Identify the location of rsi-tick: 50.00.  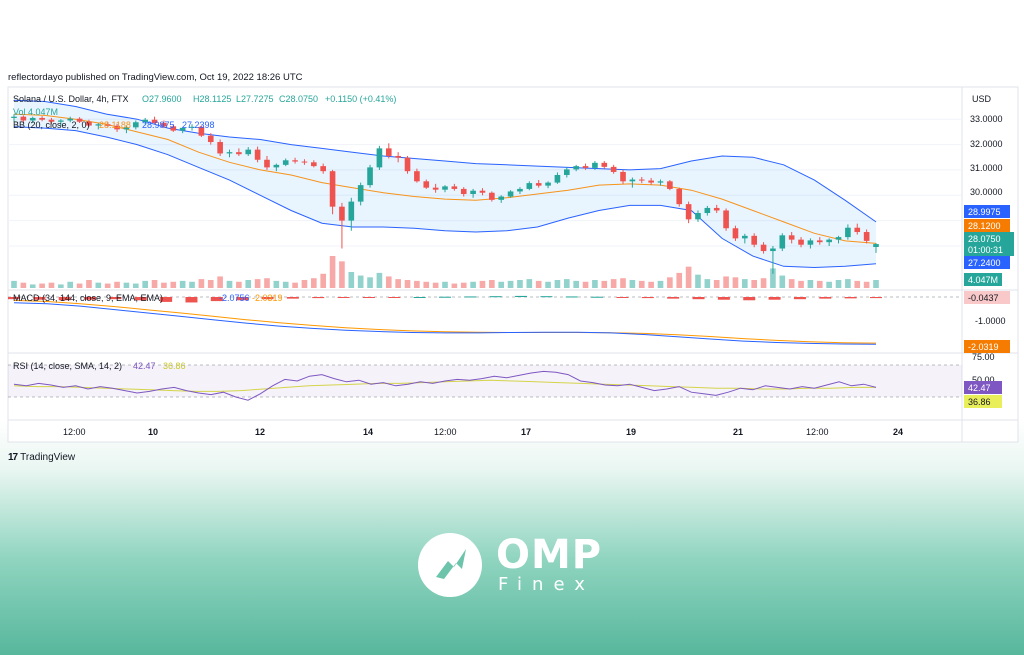
(983, 380).